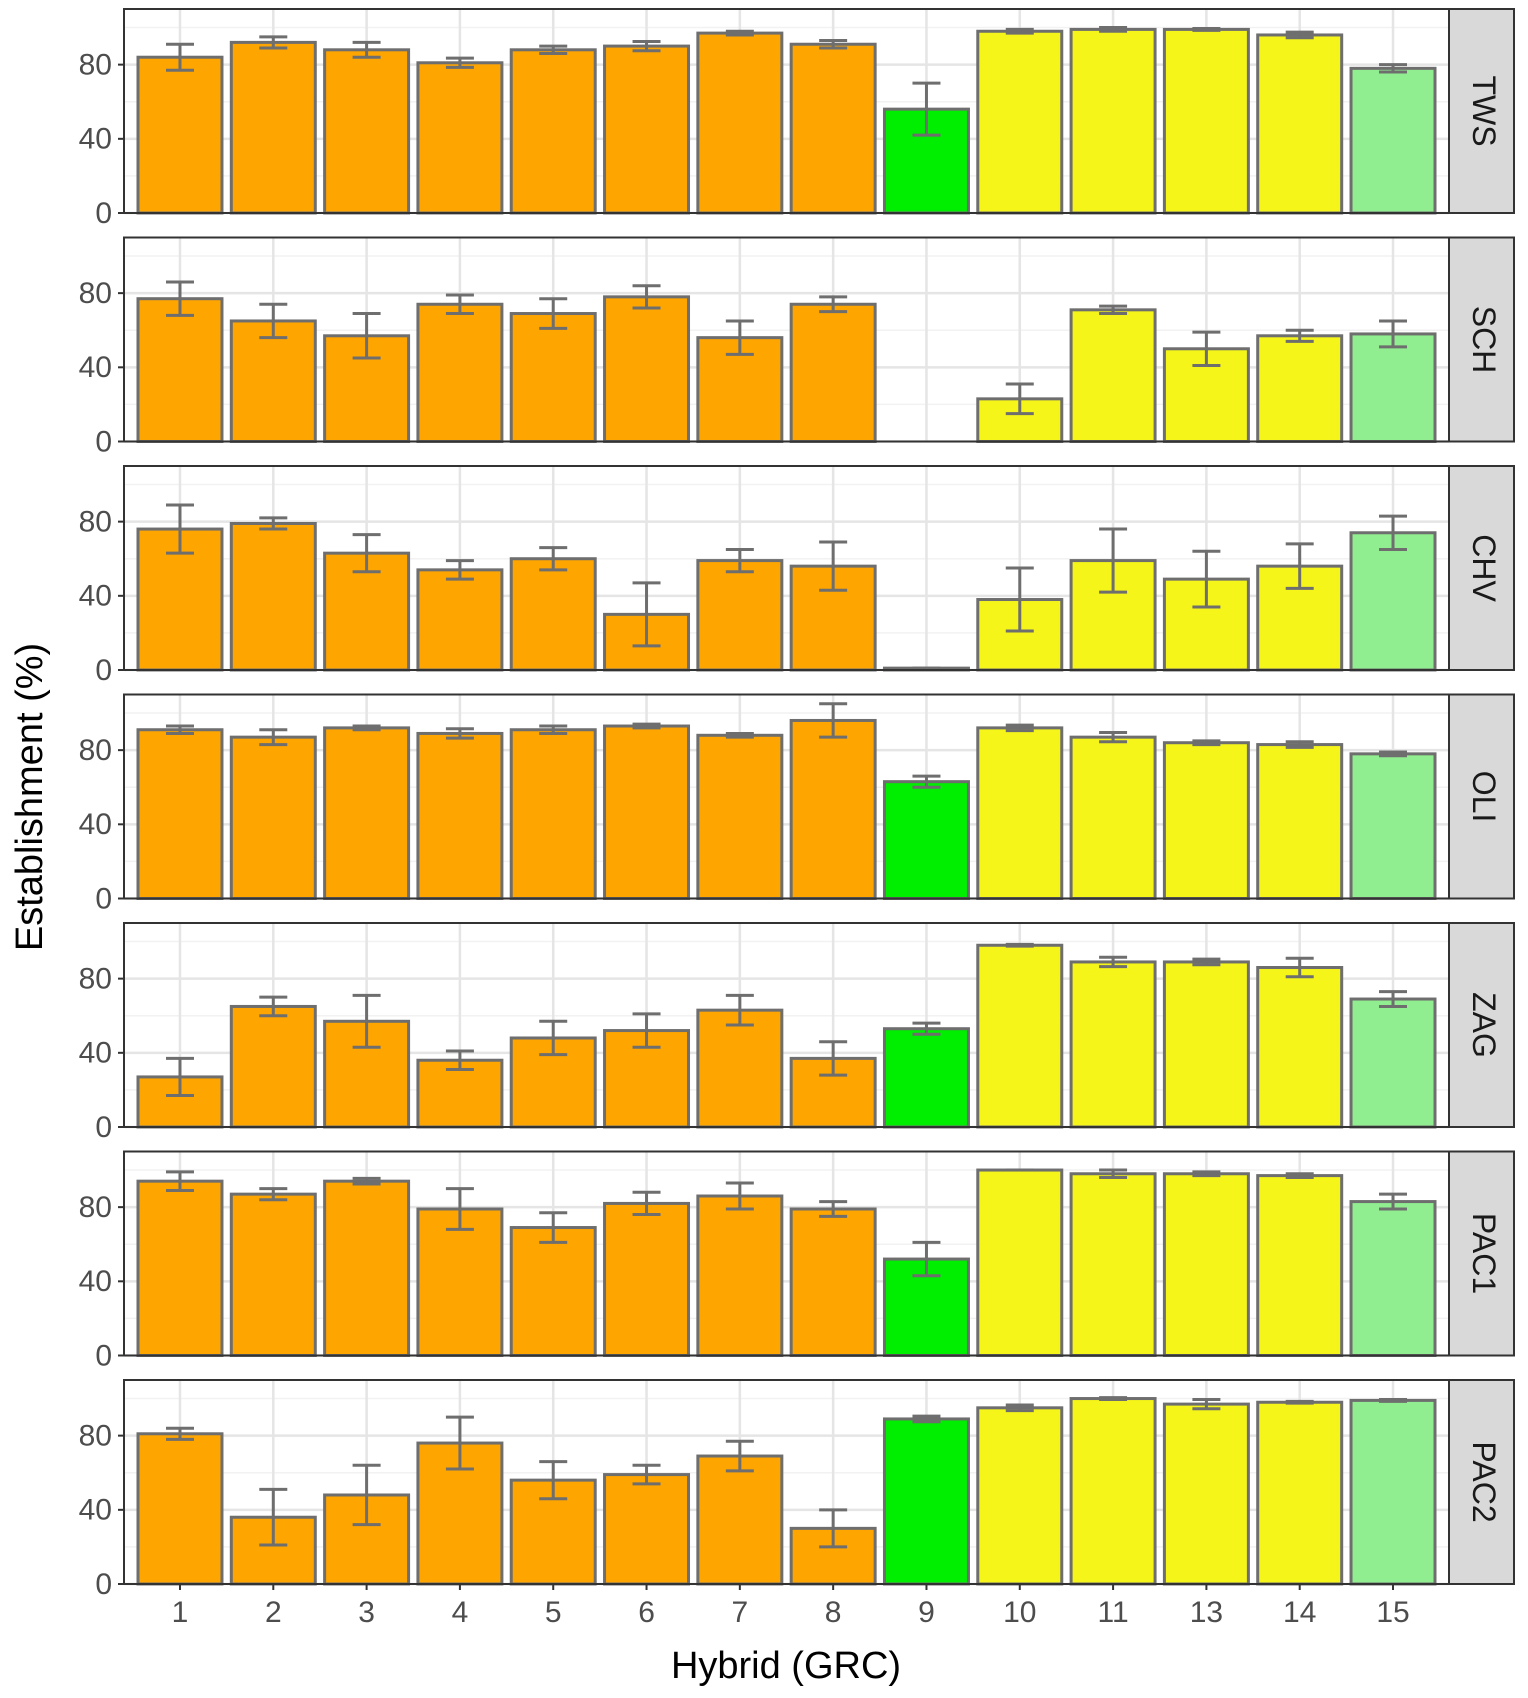  What do you see at coordinates (740, 1612) in the screenshot?
I see `x-tick-label: 7` at bounding box center [740, 1612].